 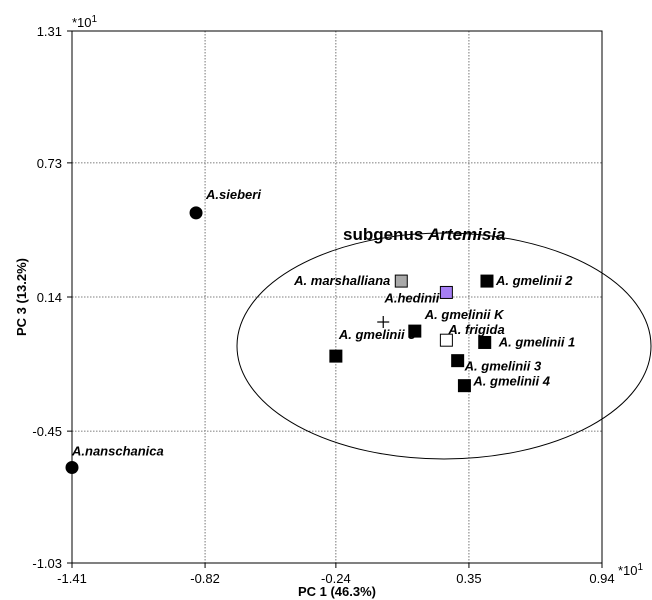 I want to click on point-label-a-nanschanica: A.nanschanica, so click(x=117, y=451).